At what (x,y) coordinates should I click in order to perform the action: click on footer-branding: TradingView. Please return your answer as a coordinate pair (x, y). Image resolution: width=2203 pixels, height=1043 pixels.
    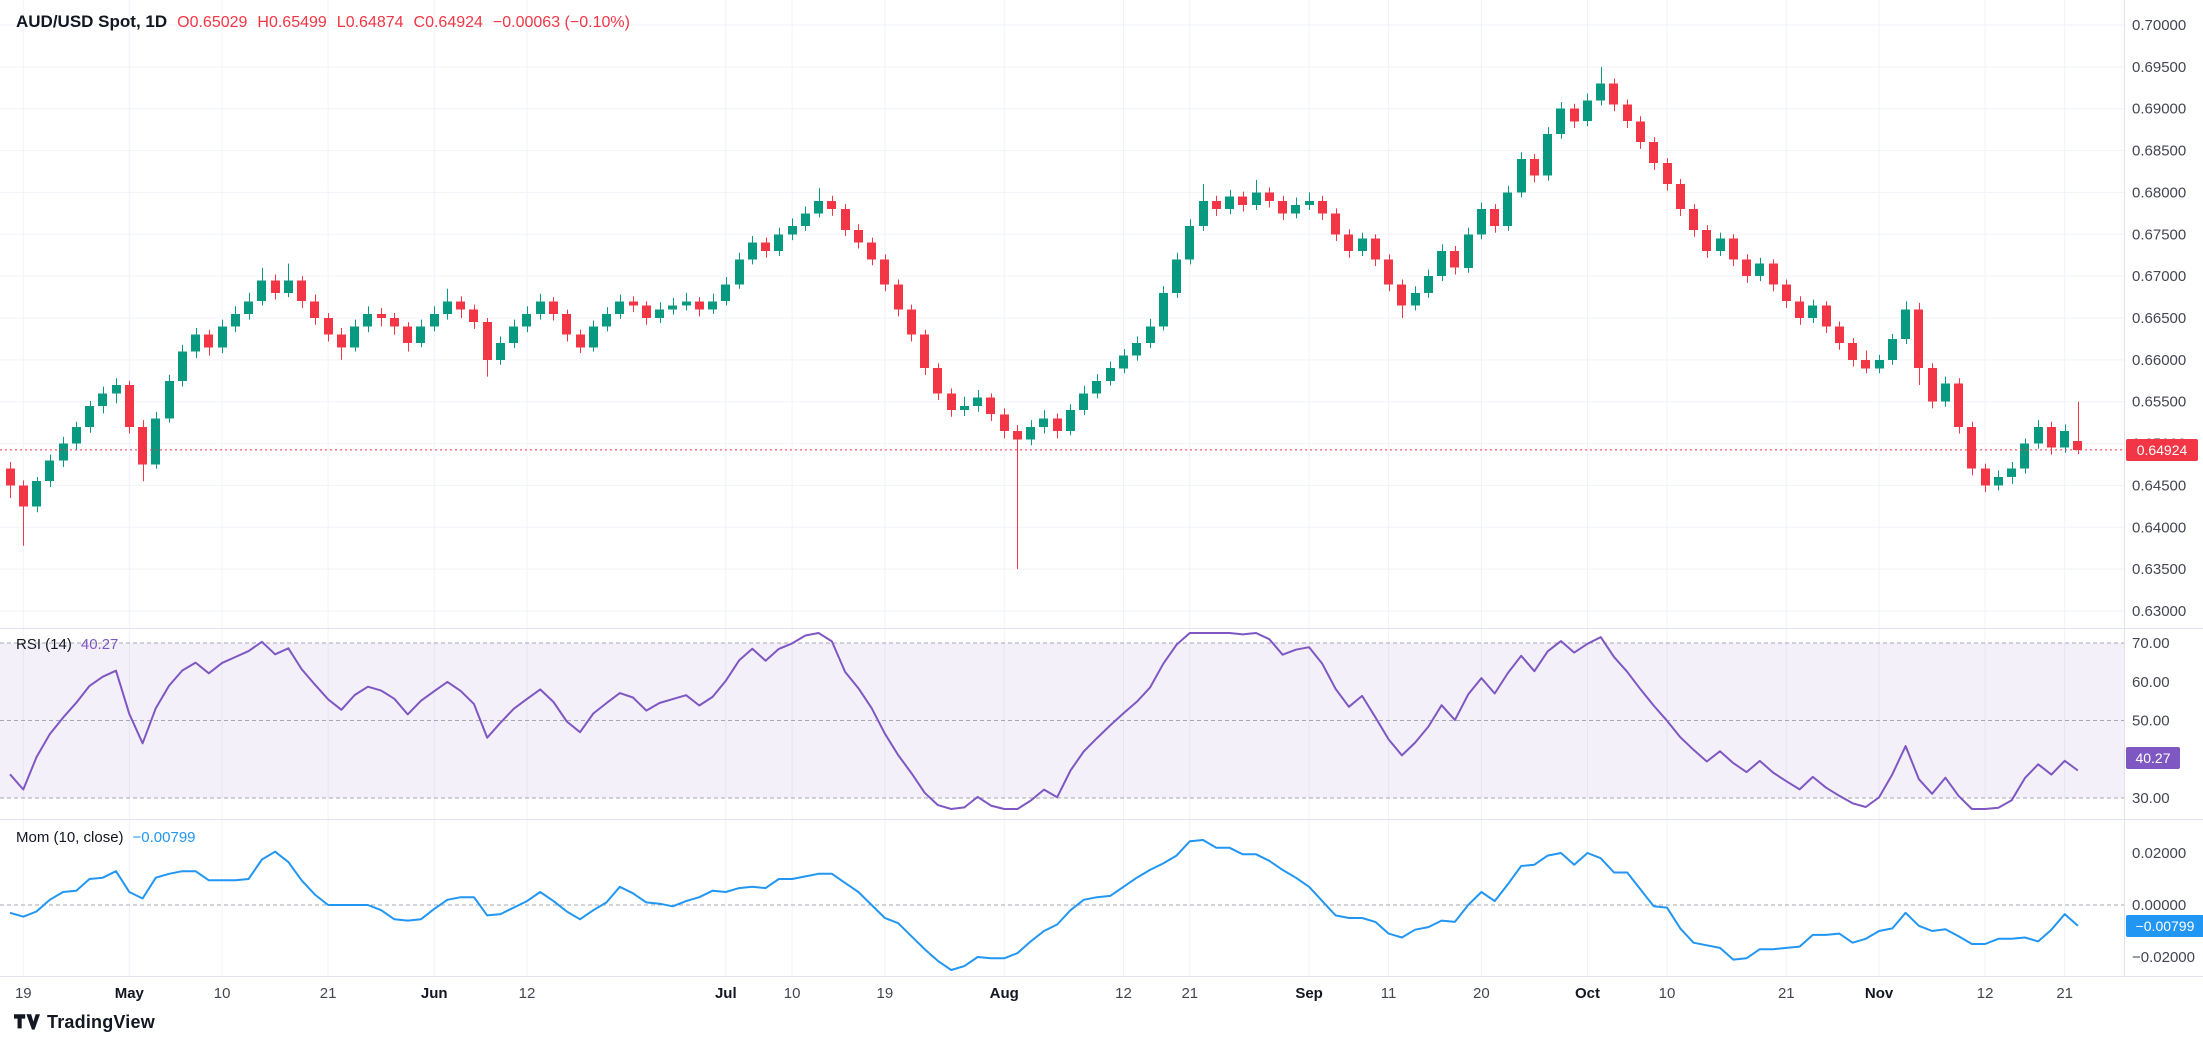
    Looking at the image, I should click on (84, 1022).